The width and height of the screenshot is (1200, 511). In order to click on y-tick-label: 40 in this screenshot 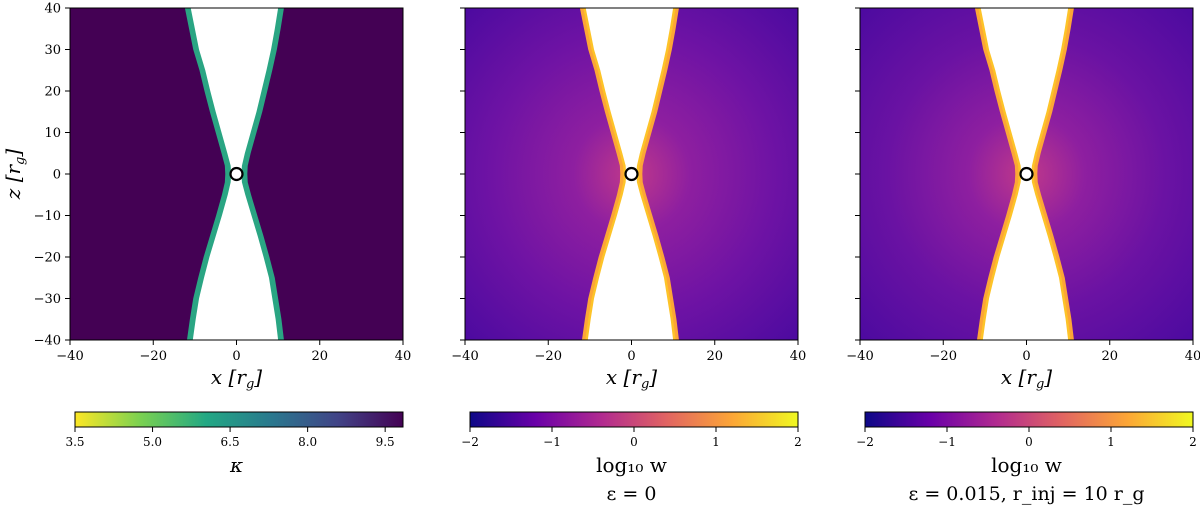, I will do `click(52, 9)`.